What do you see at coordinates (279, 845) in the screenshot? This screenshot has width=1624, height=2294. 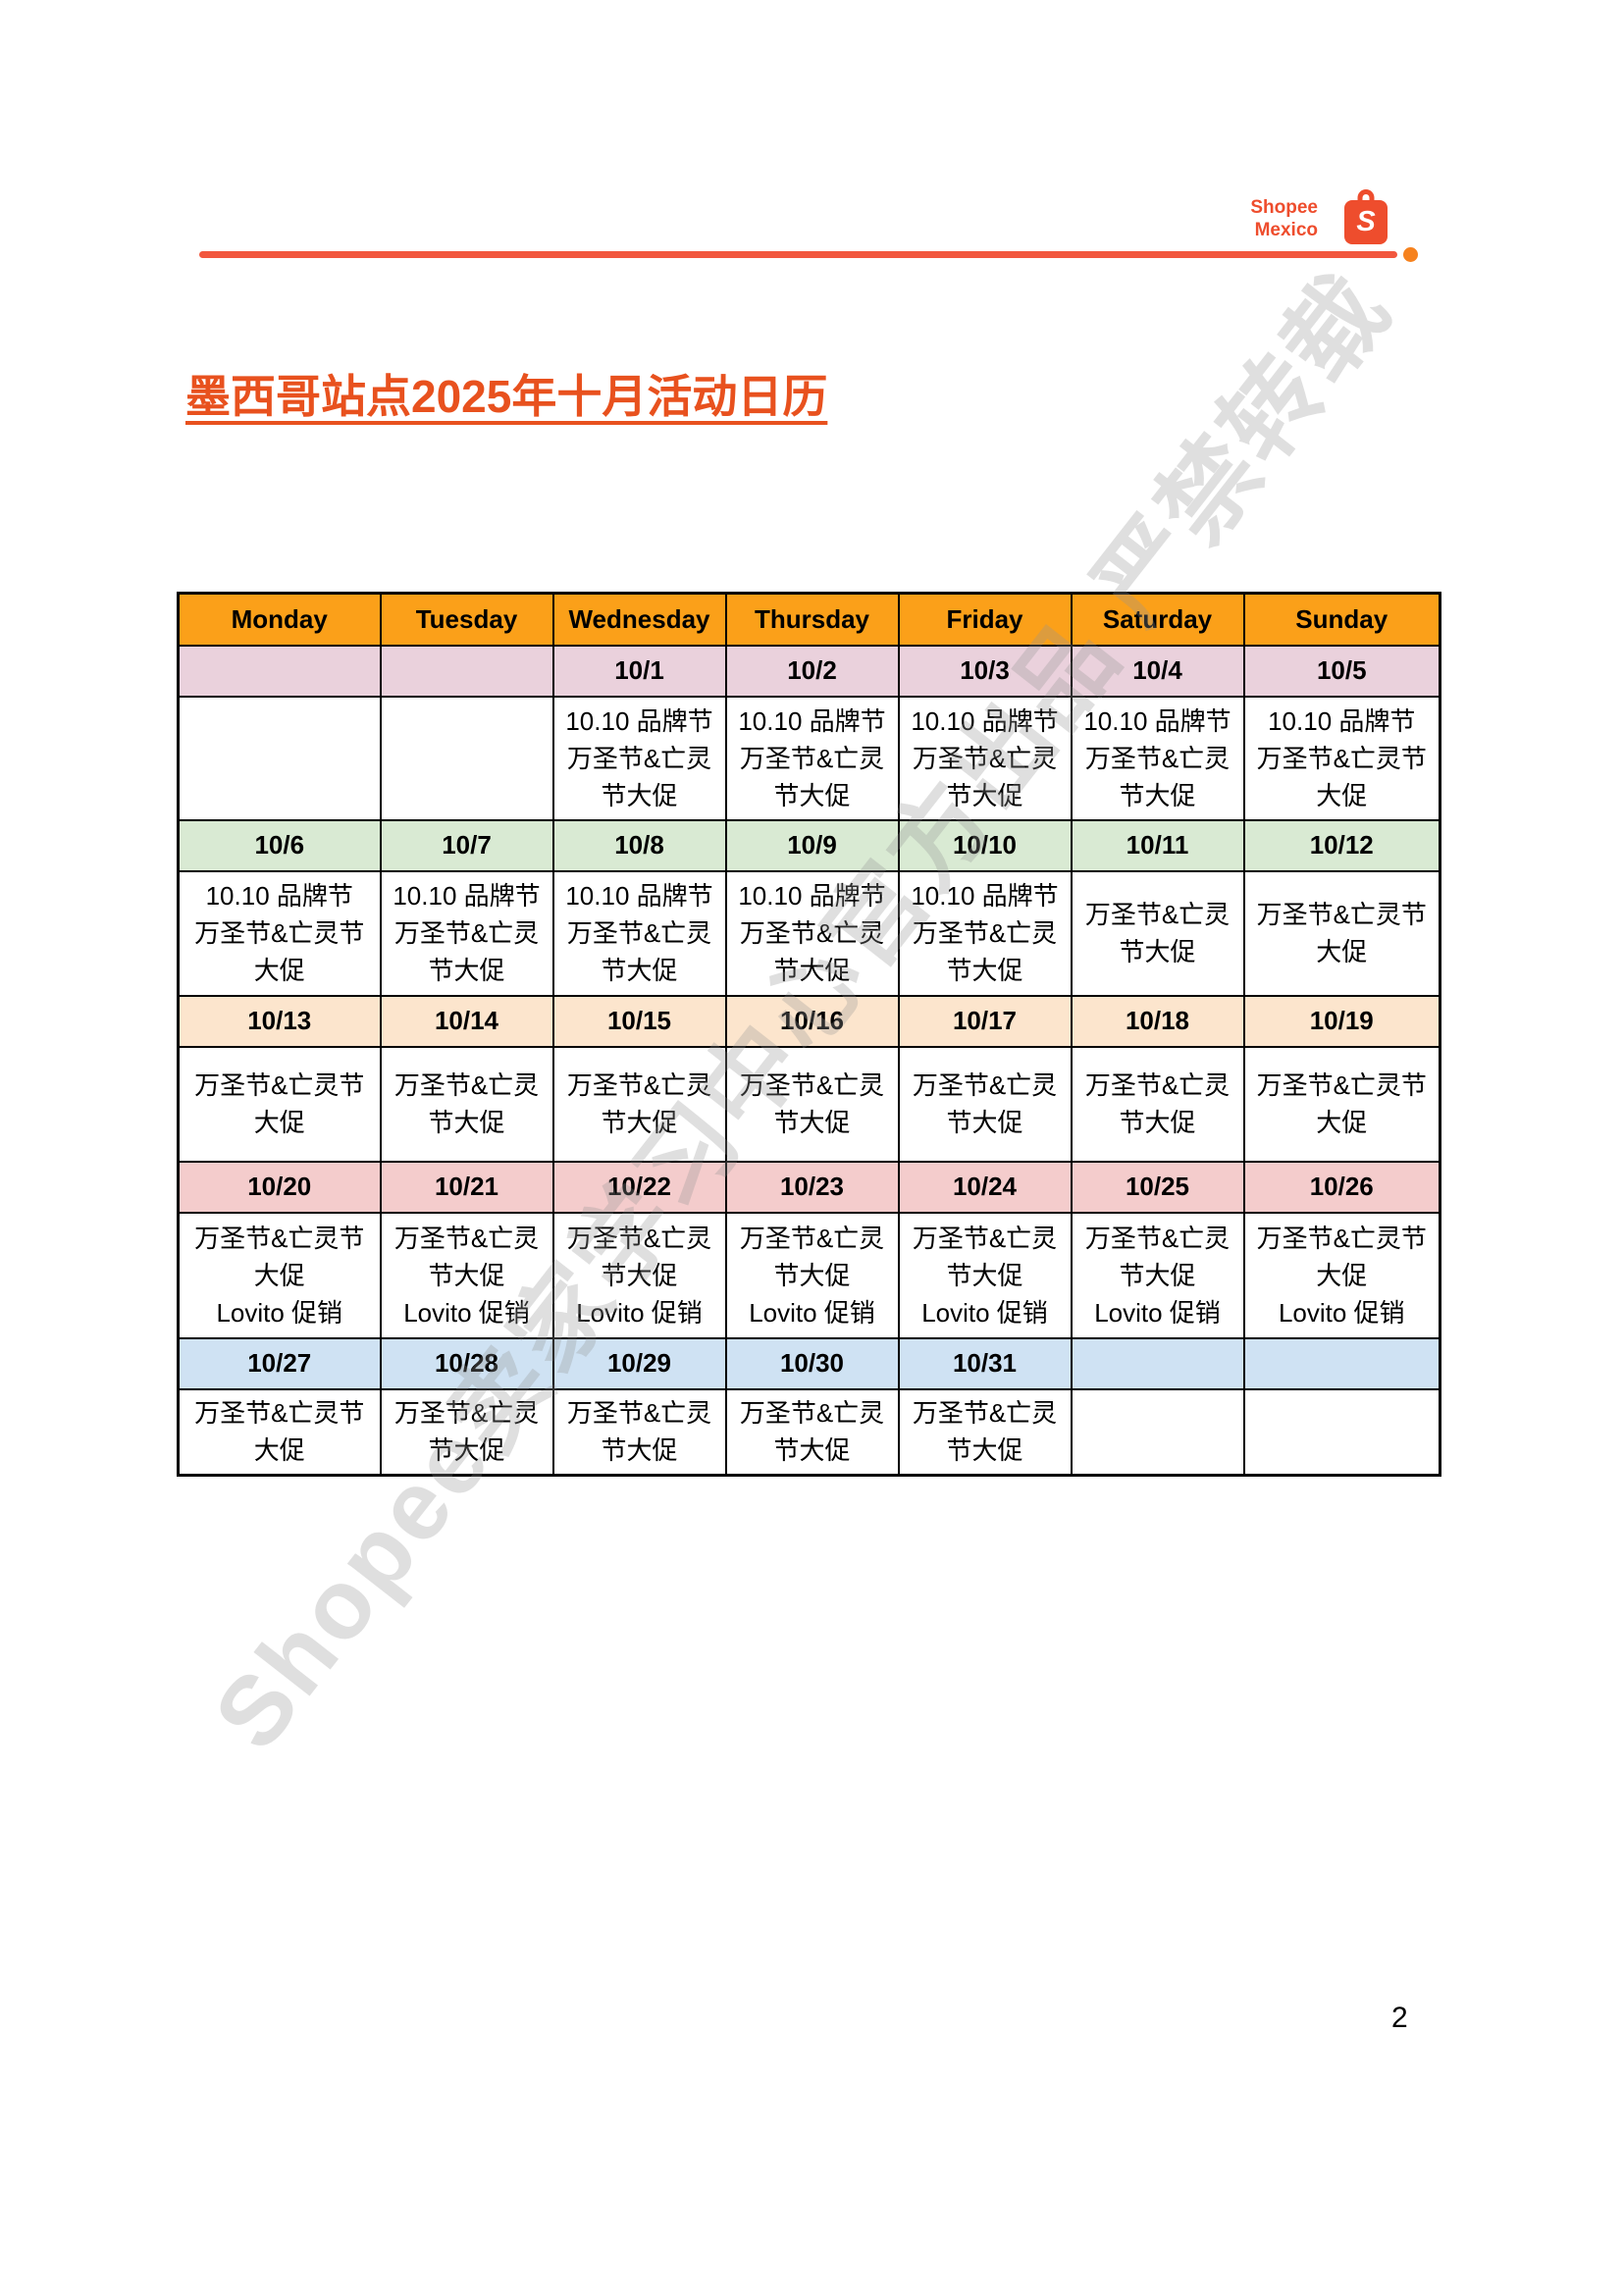 I see `date-cell: 10/6` at bounding box center [279, 845].